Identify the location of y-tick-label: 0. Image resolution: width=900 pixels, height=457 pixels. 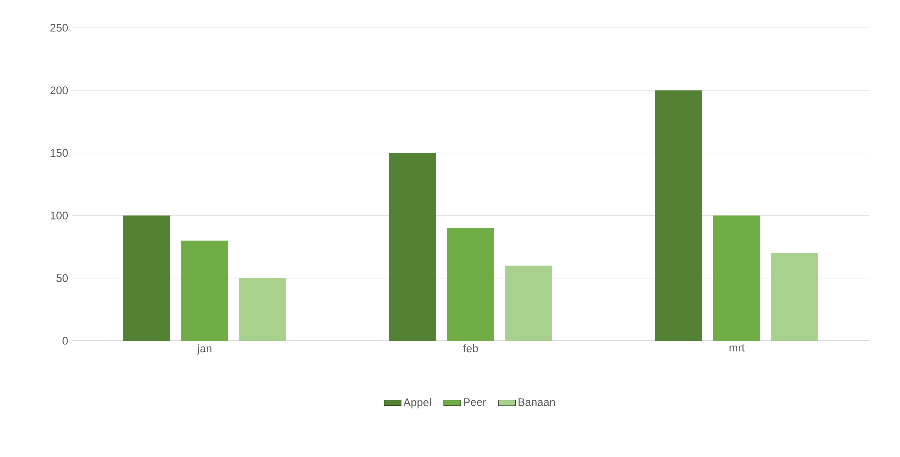
(65, 341).